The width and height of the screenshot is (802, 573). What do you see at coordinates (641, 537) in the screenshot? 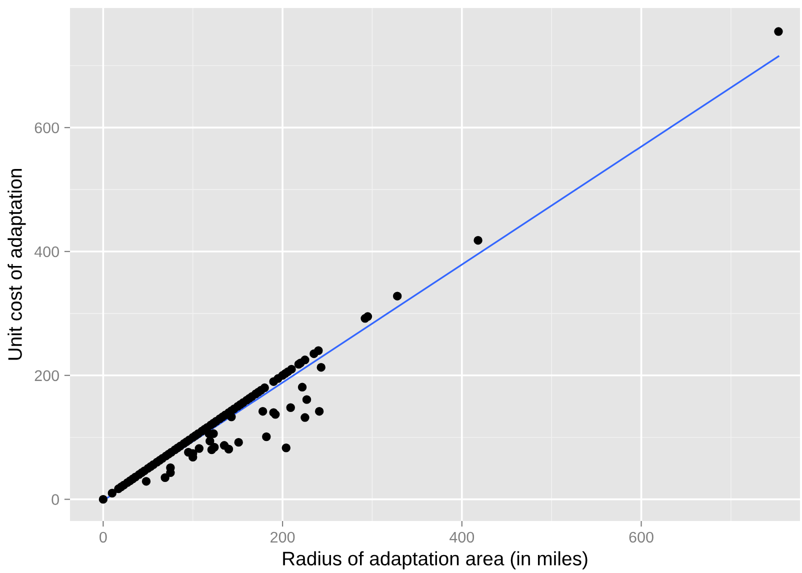
I see `x-tick-label: 600` at bounding box center [641, 537].